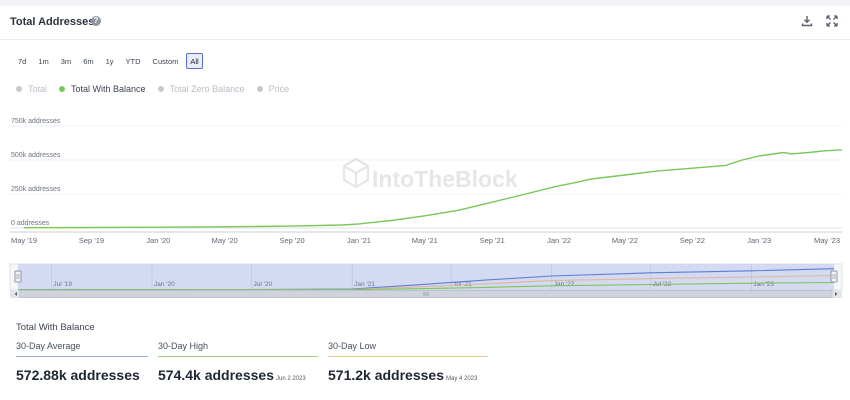 The image size is (850, 400). Describe the element at coordinates (194, 61) in the screenshot. I see `range-button-all: All` at that location.